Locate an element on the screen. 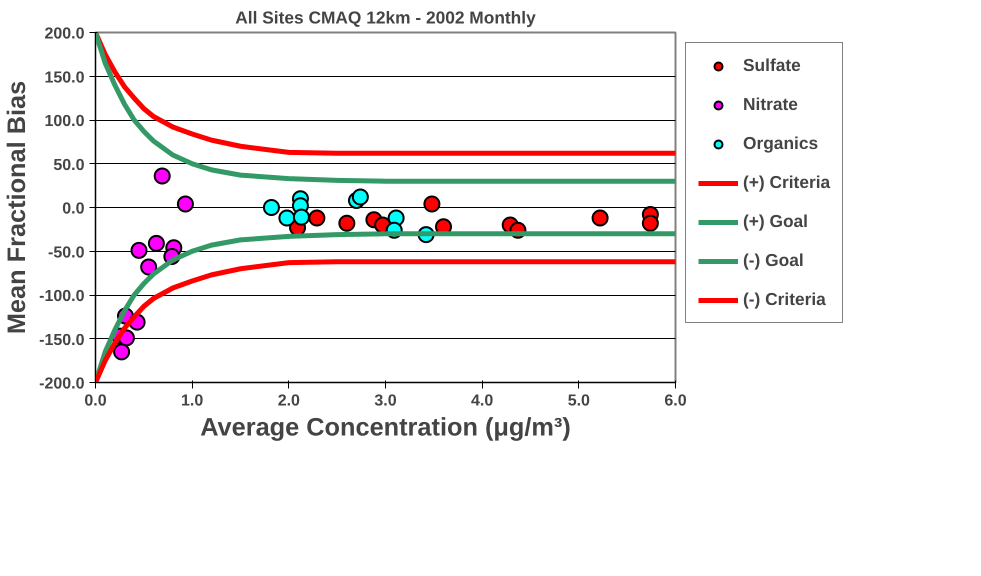 The height and width of the screenshot is (576, 981). legend-label: (-) Criteria is located at coordinates (784, 299).